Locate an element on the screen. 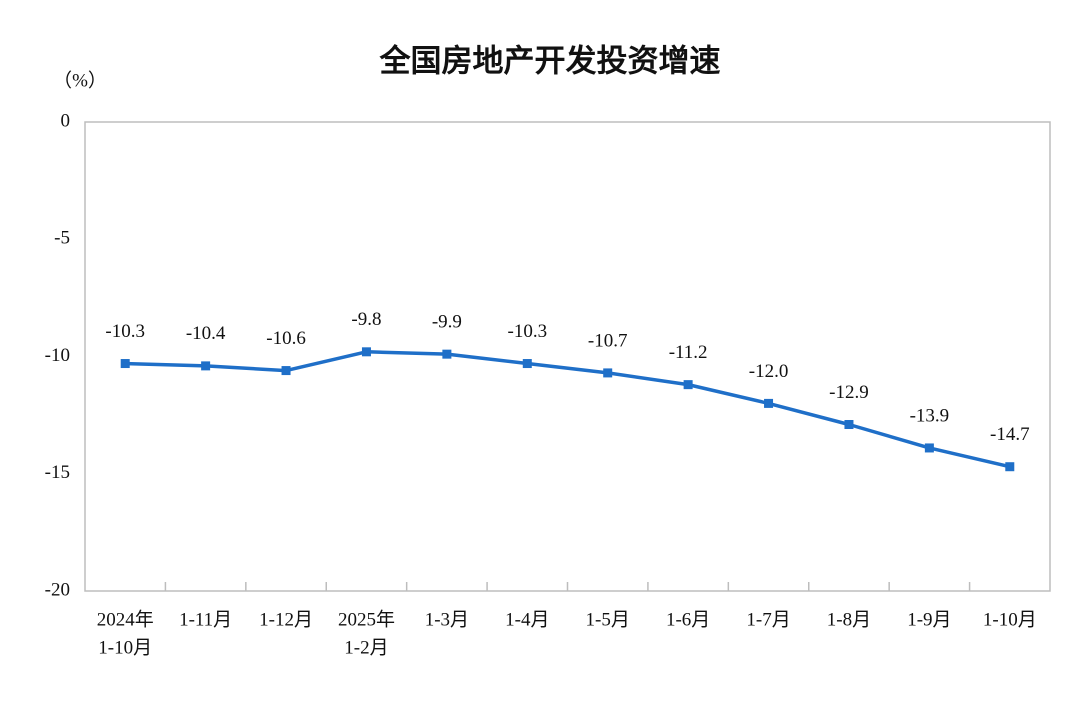 Image resolution: width=1080 pixels, height=704 pixels. x-tick-label: 1-12月 is located at coordinates (286, 619).